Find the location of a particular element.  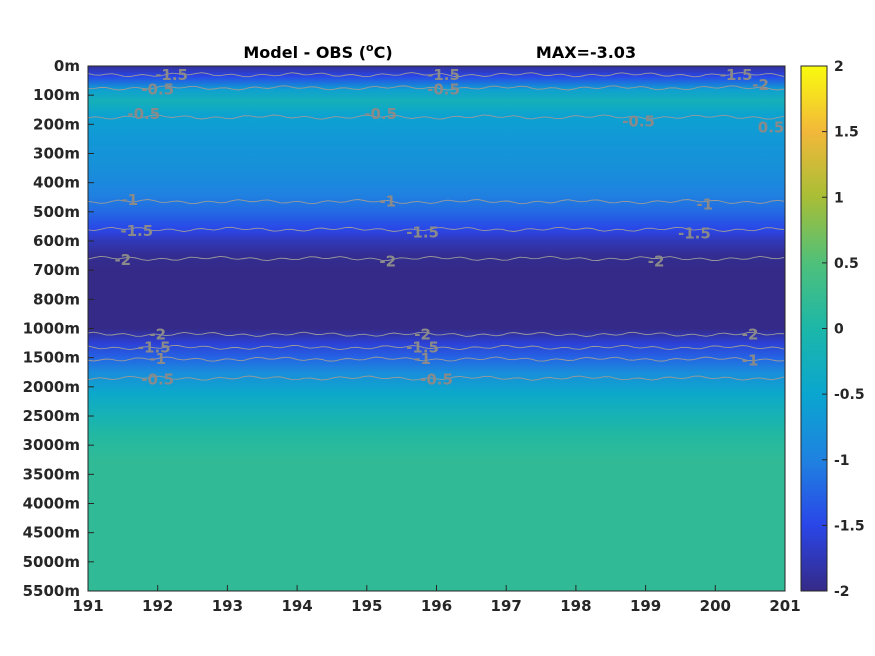

y-tick-label: 400m is located at coordinates (56, 183).